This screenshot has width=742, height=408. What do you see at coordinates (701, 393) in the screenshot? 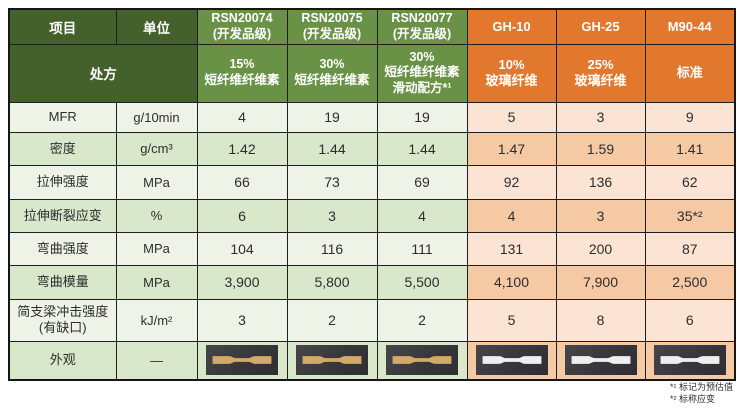
I see `footnotes: *¹ 标记为预估值 *² 标称应变` at bounding box center [701, 393].